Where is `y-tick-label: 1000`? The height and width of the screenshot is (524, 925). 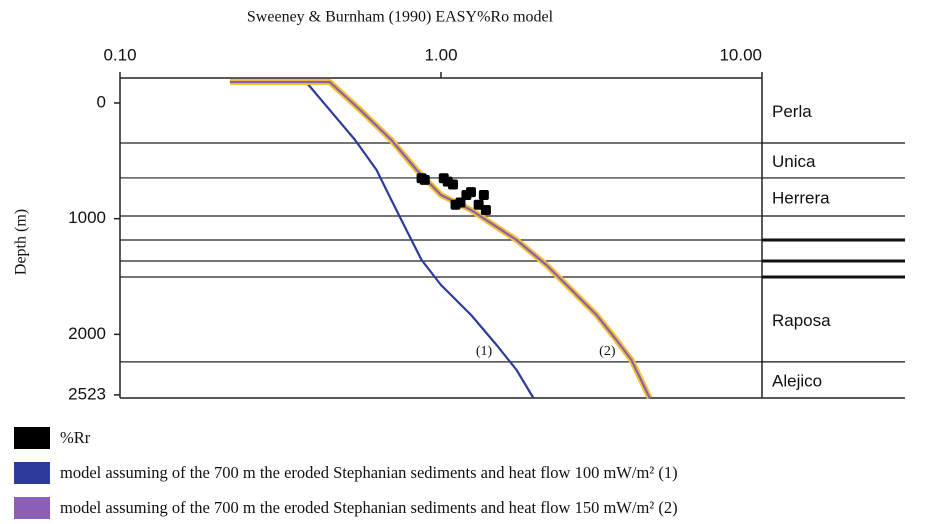 y-tick-label: 1000 is located at coordinates (87, 217).